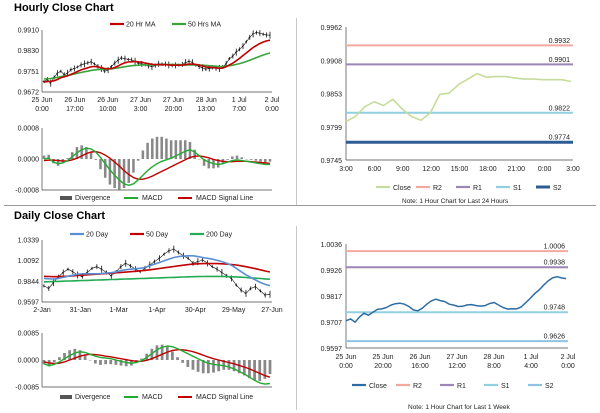 The height and width of the screenshot is (413, 600). What do you see at coordinates (488, 169) in the screenshot?
I see `hourly-levels-x-tick-label: 18:00` at bounding box center [488, 169].